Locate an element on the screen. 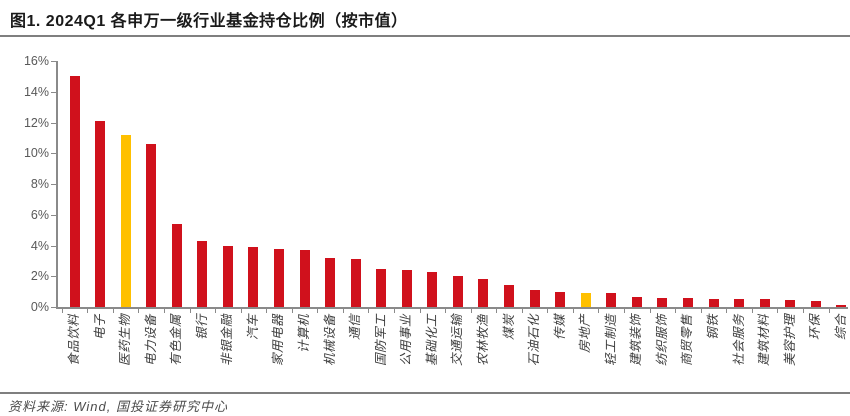  figure-title: 图1. 2024Q1 各申万一级行业基金持仓比例（按市值） is located at coordinates (209, 21).